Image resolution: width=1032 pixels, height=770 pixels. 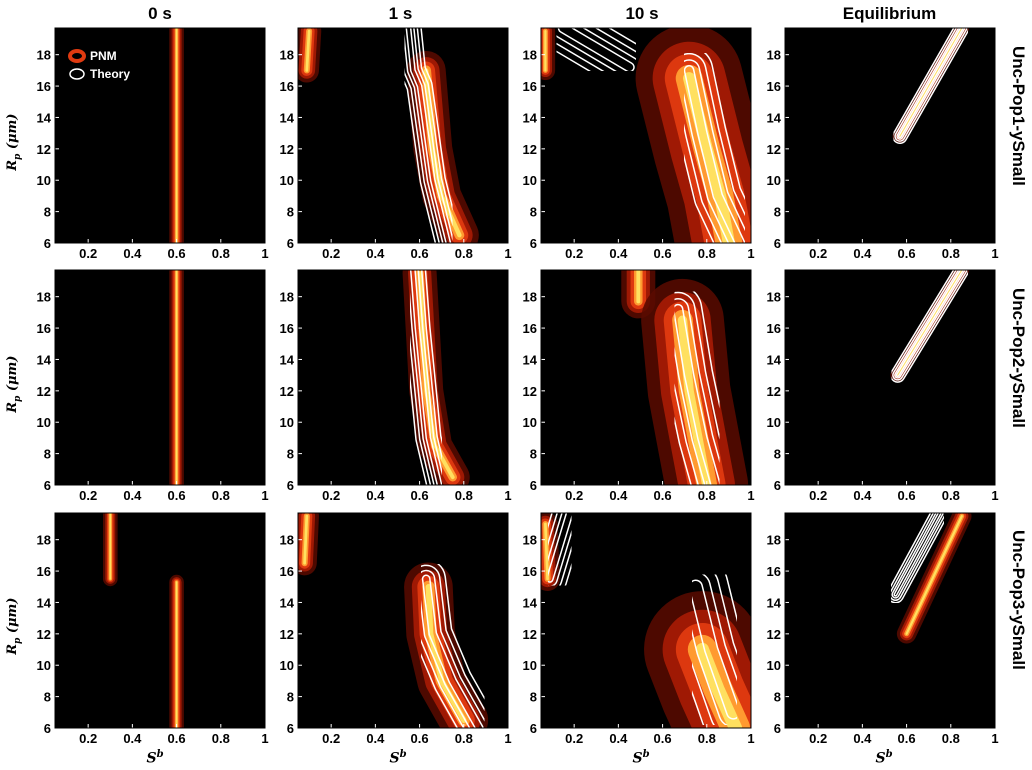 What do you see at coordinates (99, 65) in the screenshot?
I see `legend: PNM Theory` at bounding box center [99, 65].